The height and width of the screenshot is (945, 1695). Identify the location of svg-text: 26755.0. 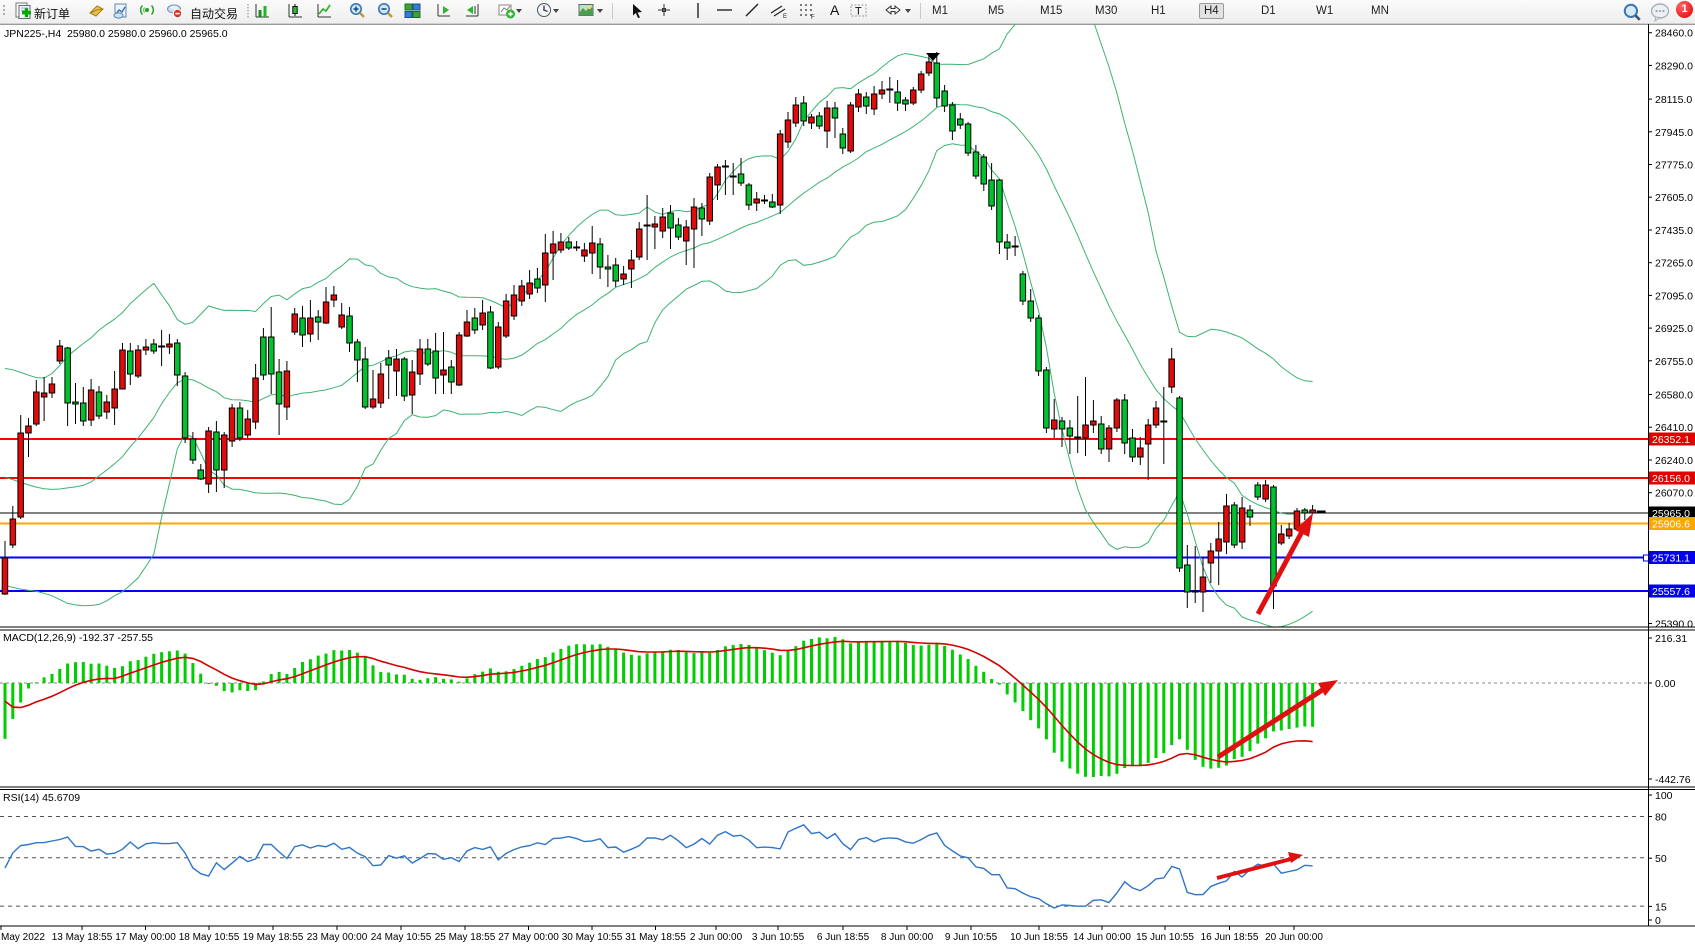
(1674, 362).